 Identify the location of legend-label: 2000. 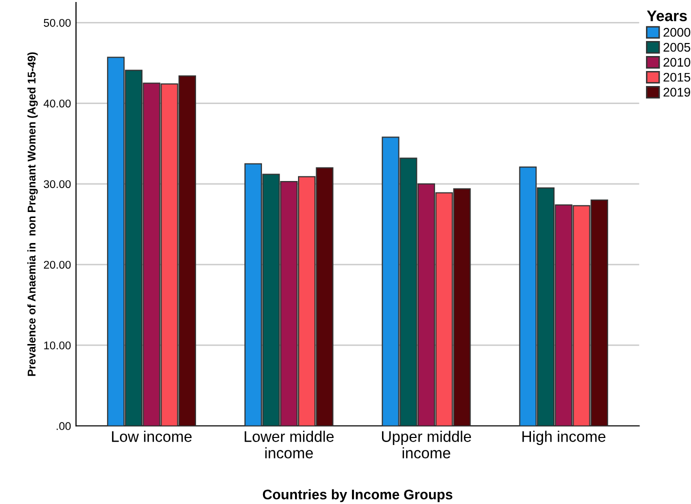
(677, 32).